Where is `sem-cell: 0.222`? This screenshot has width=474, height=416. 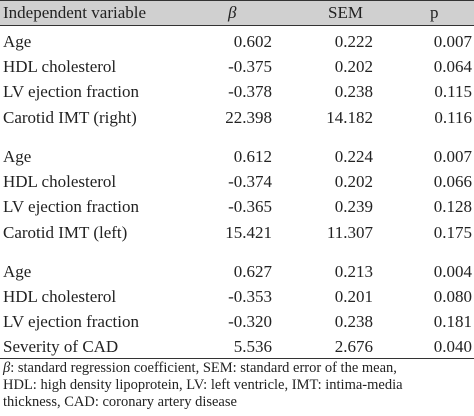
sem-cell: 0.222 is located at coordinates (353, 41).